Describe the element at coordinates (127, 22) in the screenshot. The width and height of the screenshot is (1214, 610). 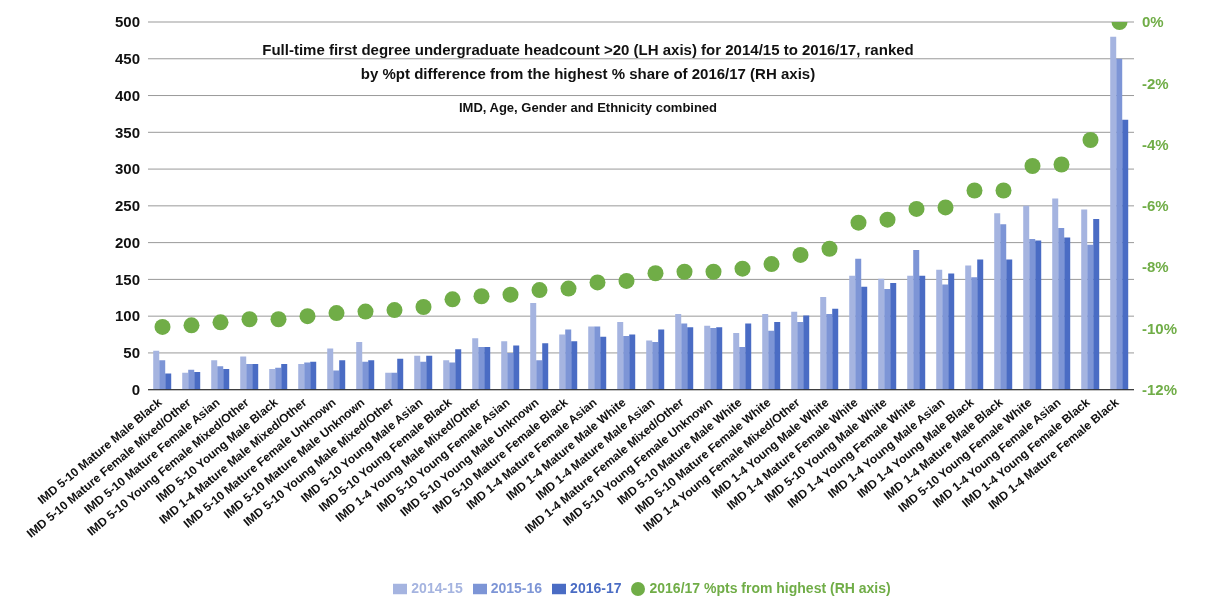
I see `y-tick-label: 500` at that location.